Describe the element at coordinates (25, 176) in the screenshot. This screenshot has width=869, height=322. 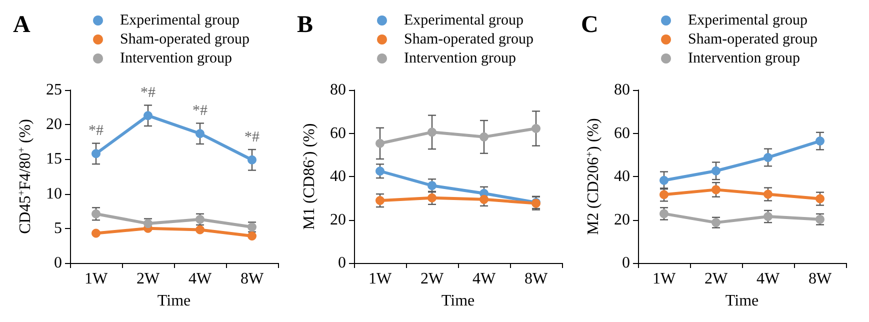
I see `y-axis-title: CD45+F4/80+ (%)` at that location.